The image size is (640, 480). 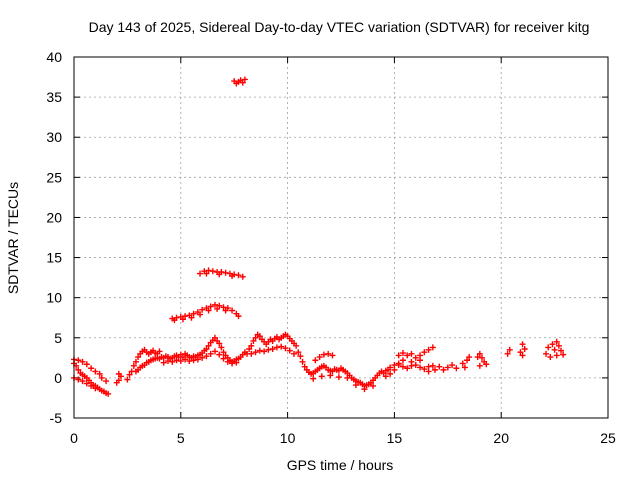 I want to click on y-tick-label: 40, so click(x=54, y=57).